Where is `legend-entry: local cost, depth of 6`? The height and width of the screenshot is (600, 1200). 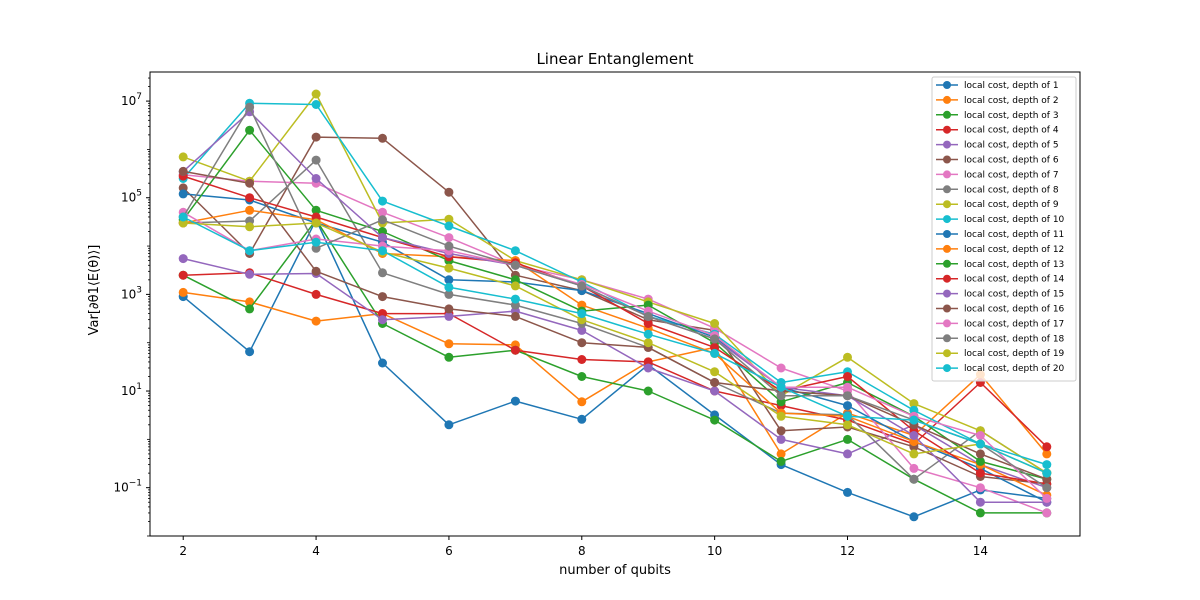 legend-entry: local cost, depth of 6 is located at coordinates (997, 160).